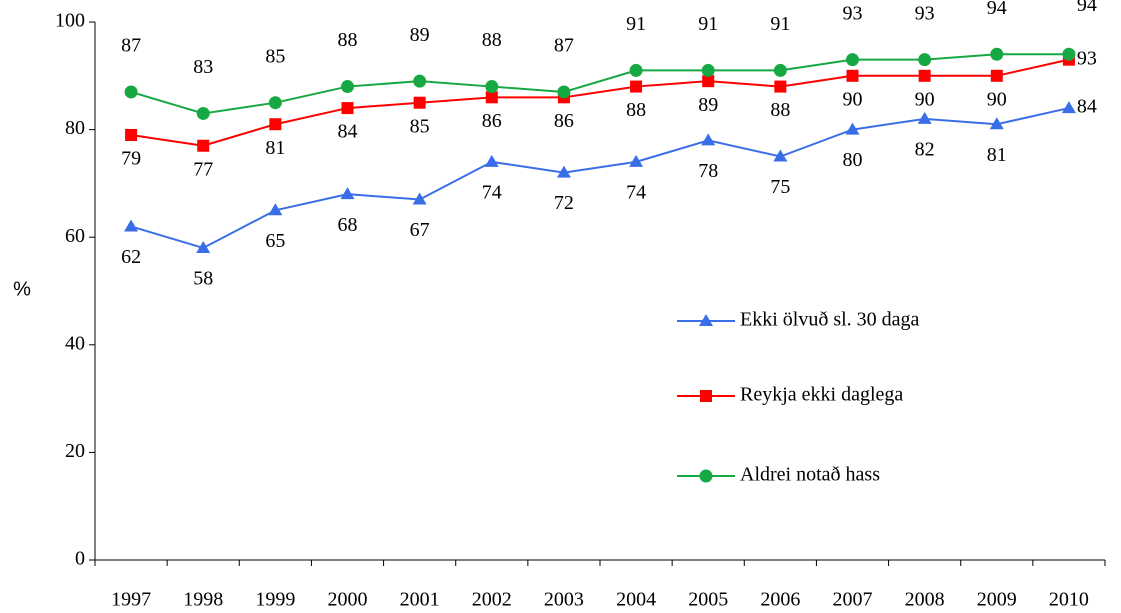  What do you see at coordinates (203, 169) in the screenshot?
I see `data-label: 77` at bounding box center [203, 169].